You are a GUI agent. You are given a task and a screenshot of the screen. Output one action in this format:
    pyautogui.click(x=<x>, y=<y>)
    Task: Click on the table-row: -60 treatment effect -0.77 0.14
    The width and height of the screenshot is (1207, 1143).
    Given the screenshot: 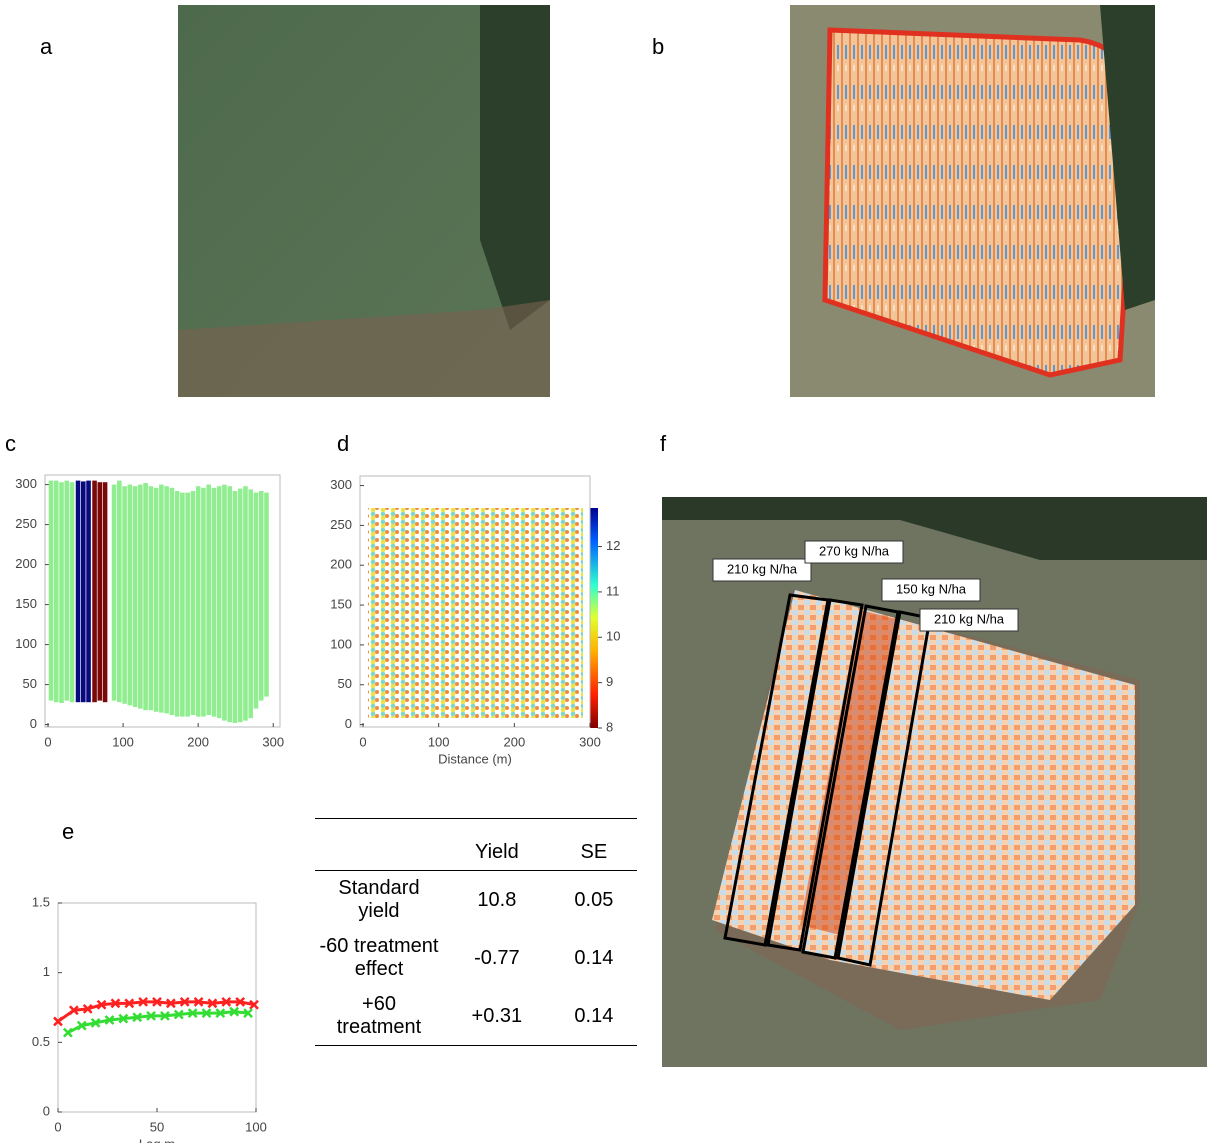 What is the action you would take?
    pyautogui.click(x=476, y=958)
    